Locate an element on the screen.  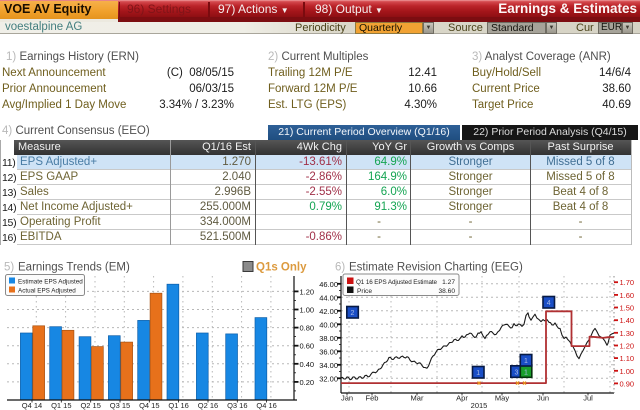
svg-text: Estimate EPS Adjusted is located at coordinates (50, 282).